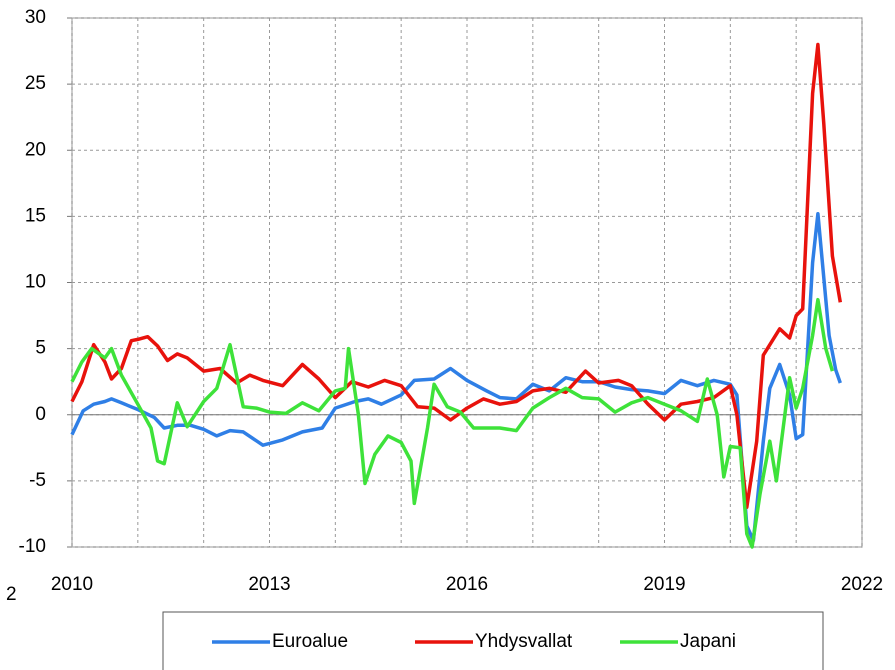  I want to click on legend-label: Euroalue, so click(310, 641).